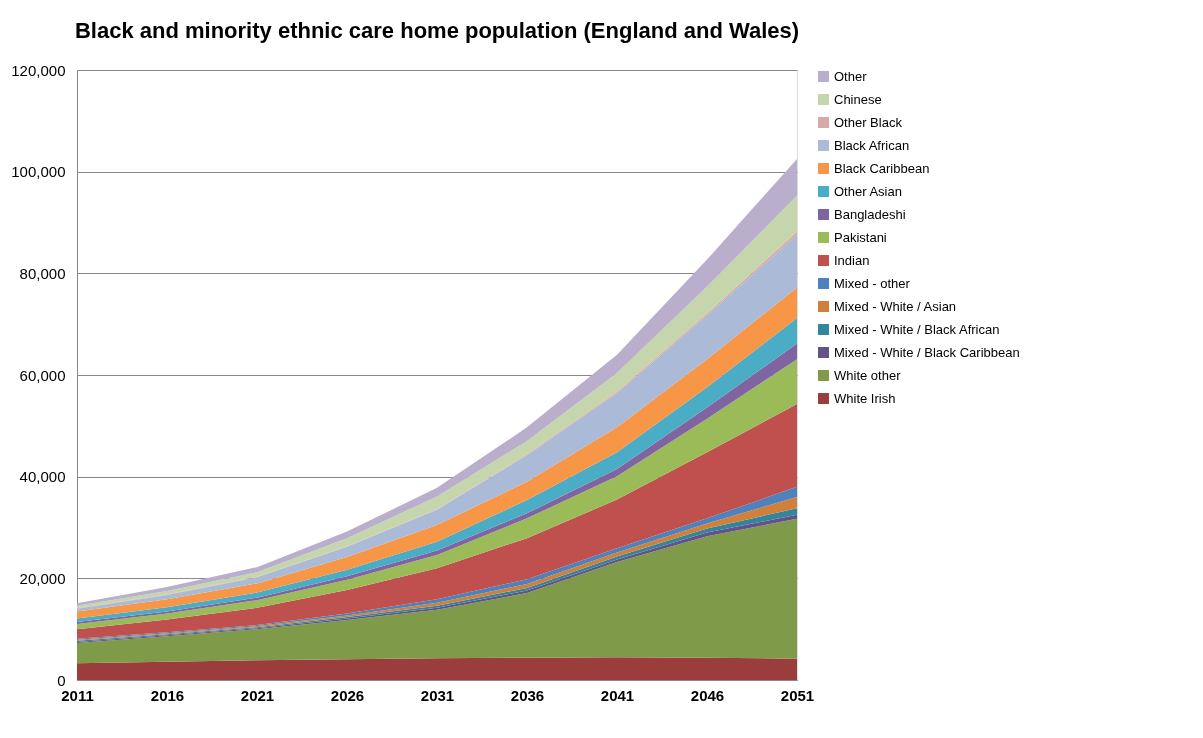  Describe the element at coordinates (42, 477) in the screenshot. I see `y-tick-label: 40,000` at that location.